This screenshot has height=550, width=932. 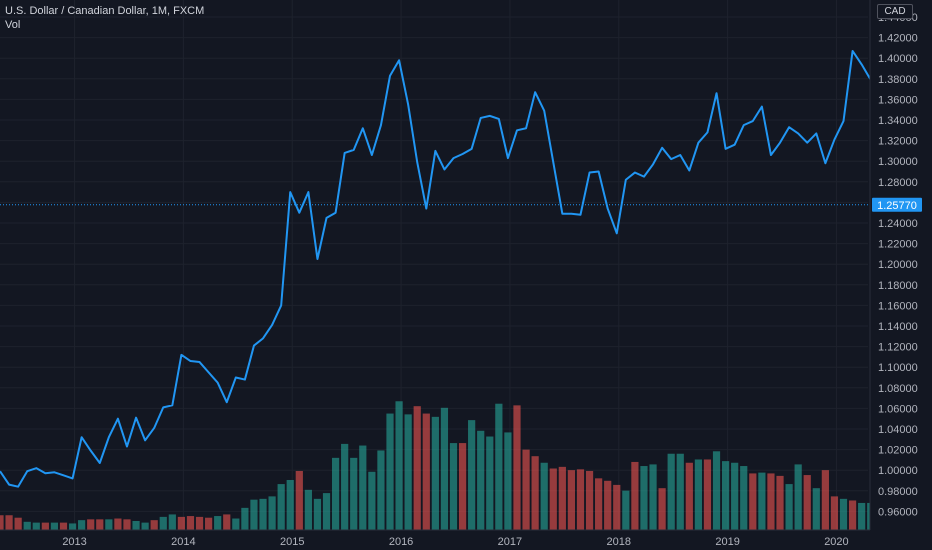 I want to click on volume-label: Vol, so click(x=13, y=25).